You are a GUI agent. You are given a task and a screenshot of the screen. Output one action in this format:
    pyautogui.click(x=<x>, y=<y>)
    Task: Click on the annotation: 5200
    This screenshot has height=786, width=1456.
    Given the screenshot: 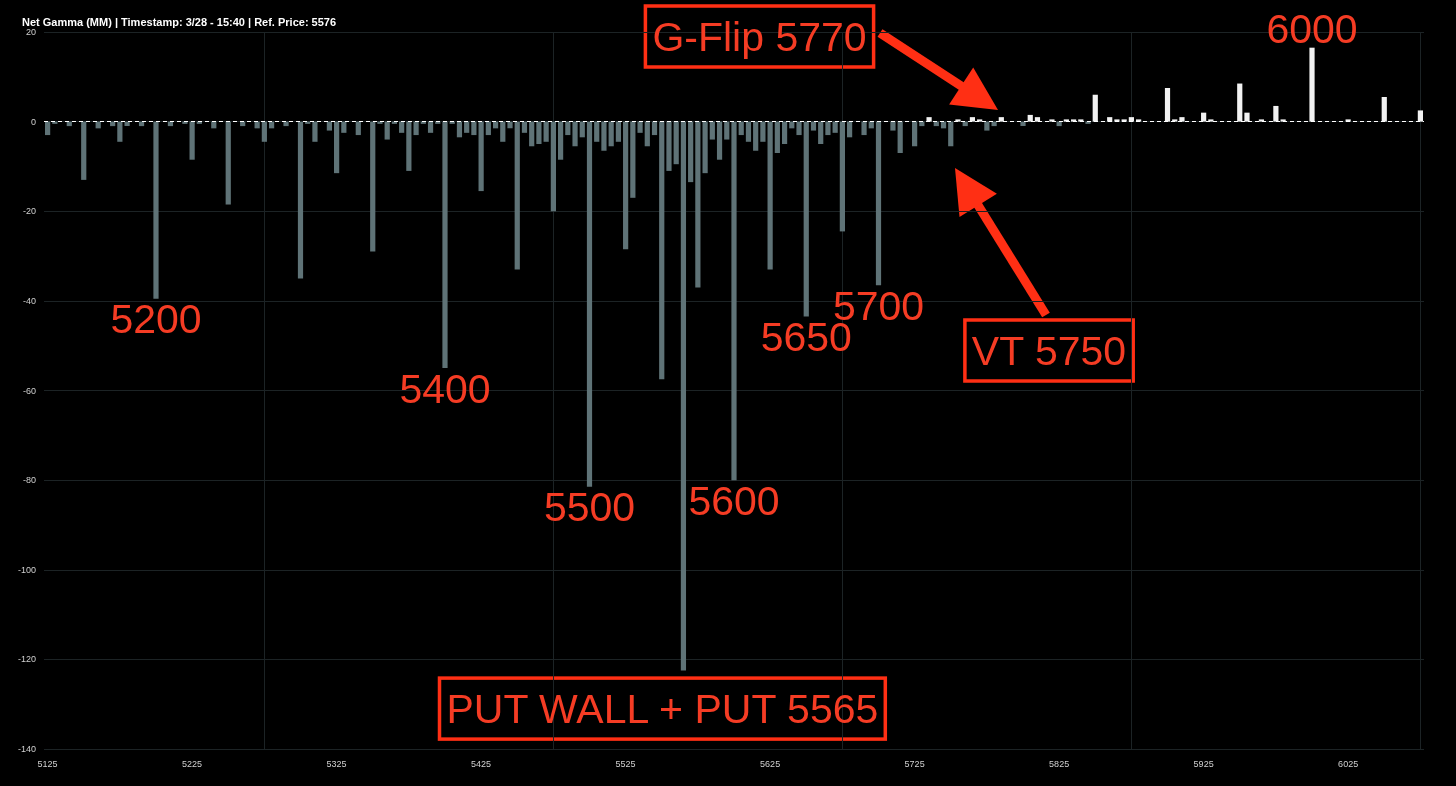 What is the action you would take?
    pyautogui.click(x=156, y=319)
    